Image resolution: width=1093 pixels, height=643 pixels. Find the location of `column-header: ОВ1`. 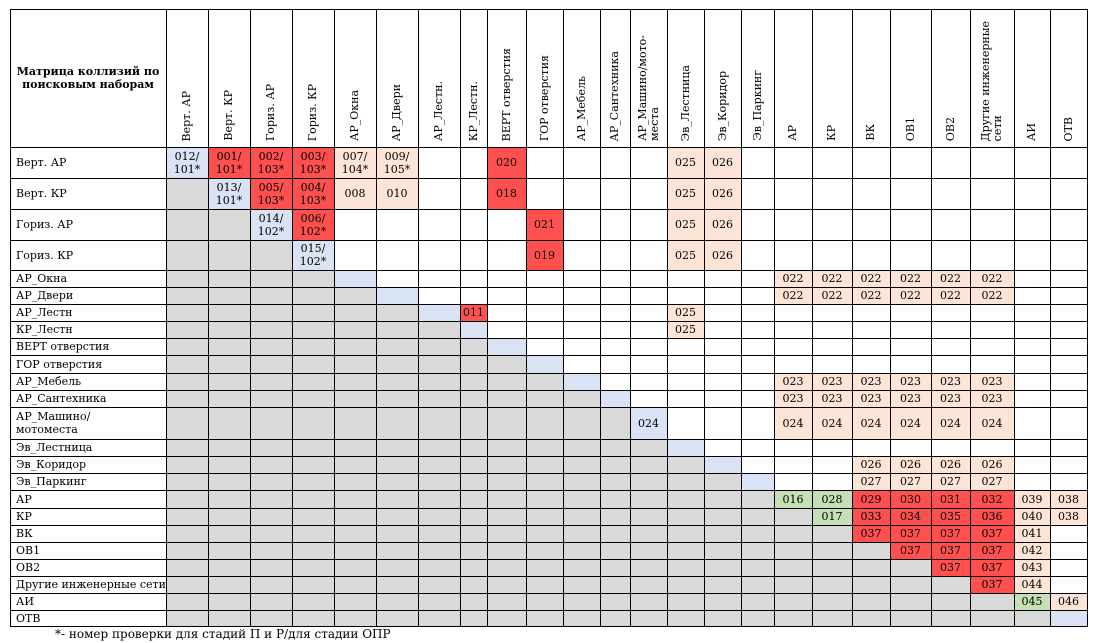

column-header: ОВ1 is located at coordinates (910, 78).